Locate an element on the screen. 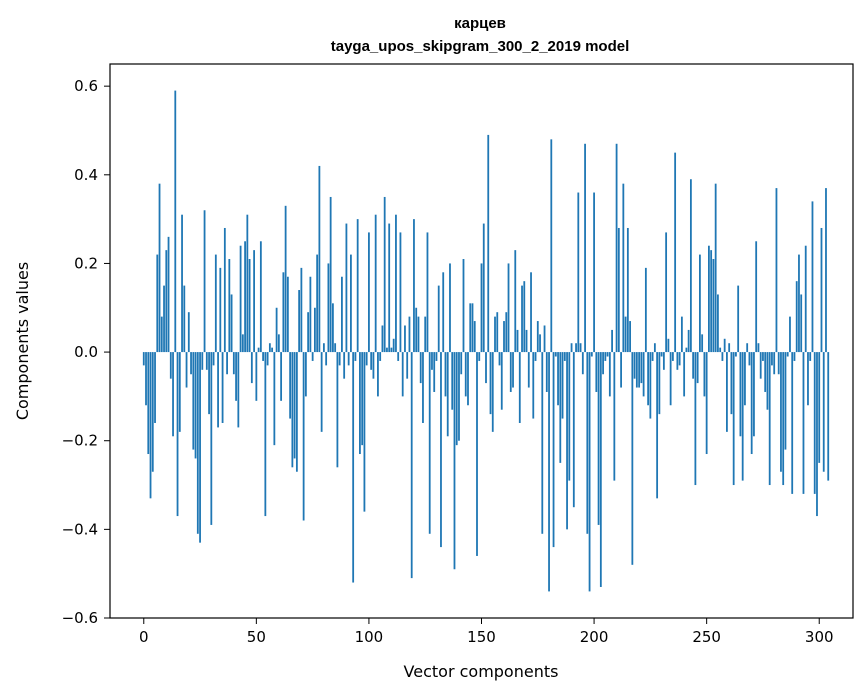  y-tick-label: 0.0 is located at coordinates (86, 352).